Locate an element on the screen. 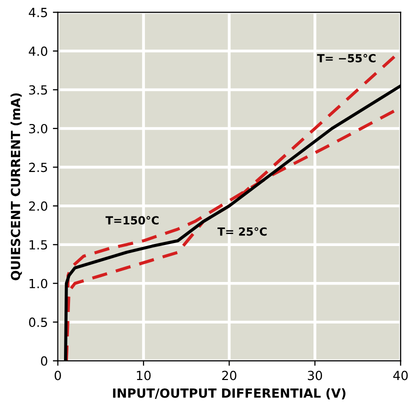 The height and width of the screenshot is (410, 413). x-tick-label: 10 is located at coordinates (143, 375).